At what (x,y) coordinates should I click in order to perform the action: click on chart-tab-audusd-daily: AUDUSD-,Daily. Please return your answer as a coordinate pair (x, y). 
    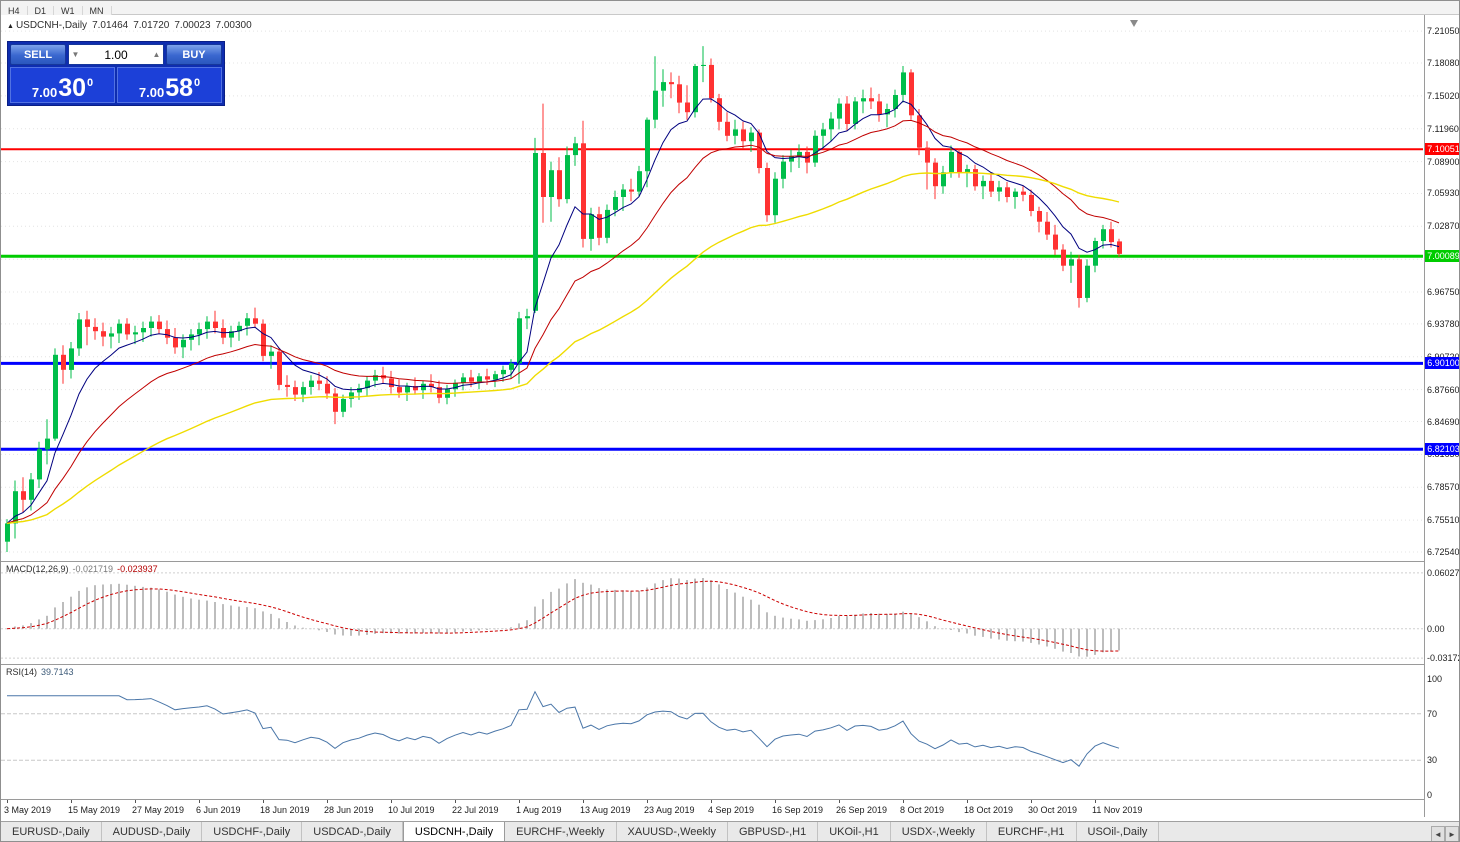
    Looking at the image, I should click on (152, 831).